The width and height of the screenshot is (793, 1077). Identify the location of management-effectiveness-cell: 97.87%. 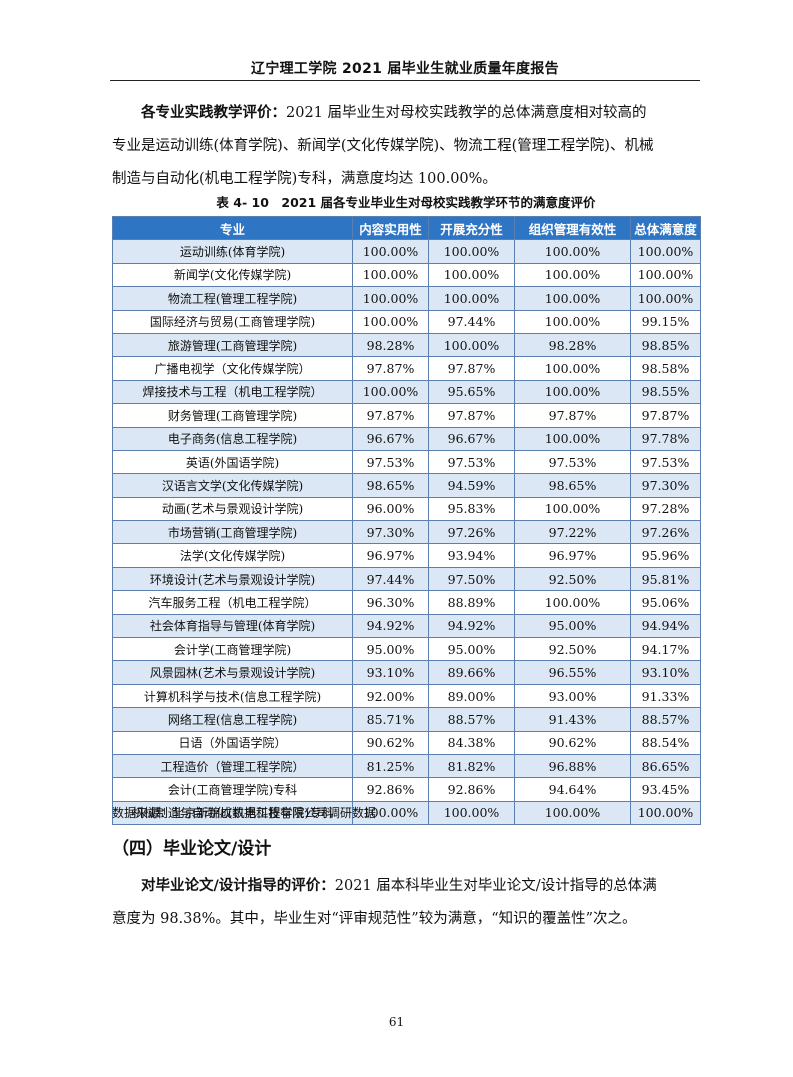
(572, 415).